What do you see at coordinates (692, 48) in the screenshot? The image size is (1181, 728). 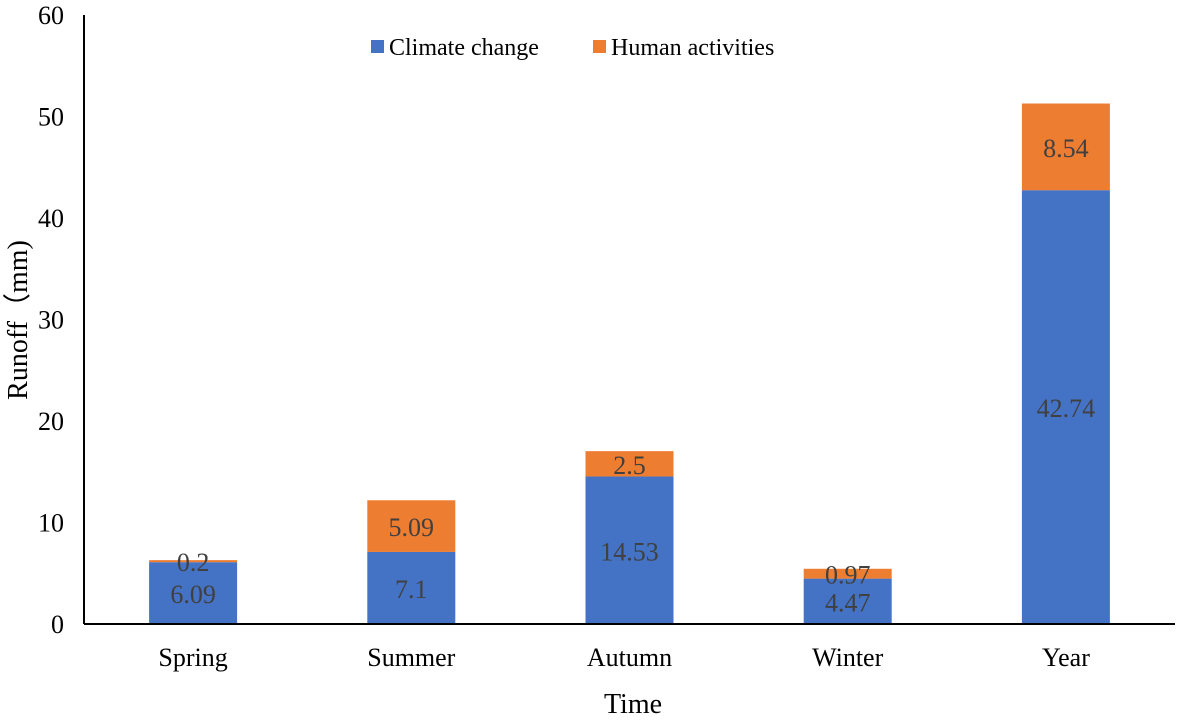 I see `legend-label-human-activities: Human activities` at bounding box center [692, 48].